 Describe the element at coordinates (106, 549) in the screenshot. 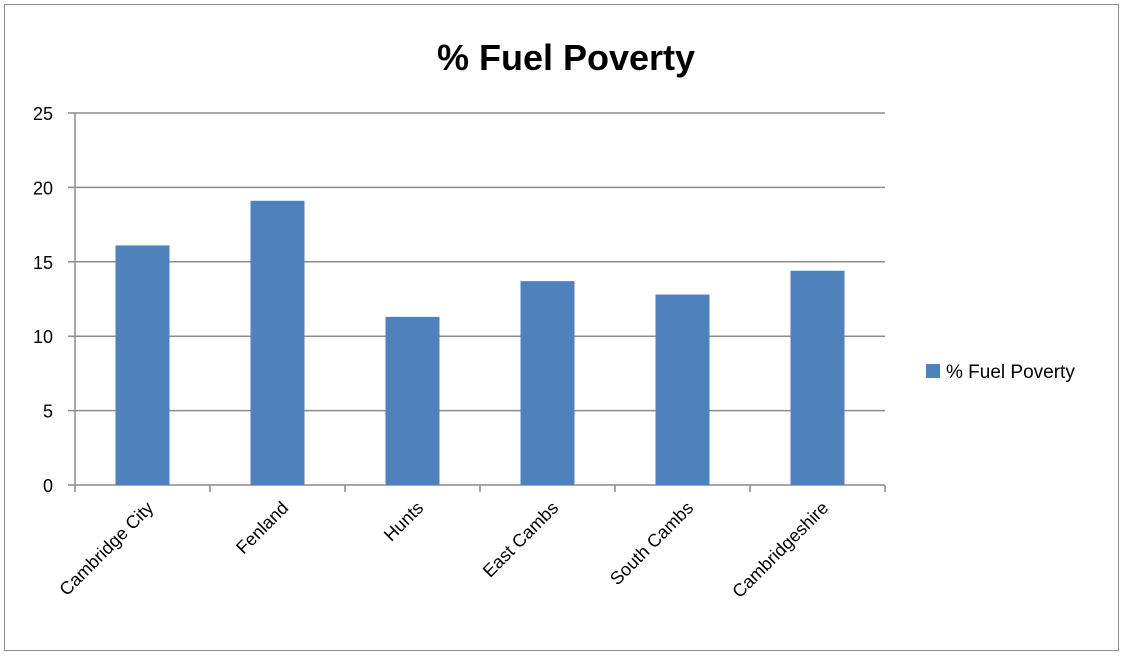

I see `x-tick-label: Cambridge City` at that location.